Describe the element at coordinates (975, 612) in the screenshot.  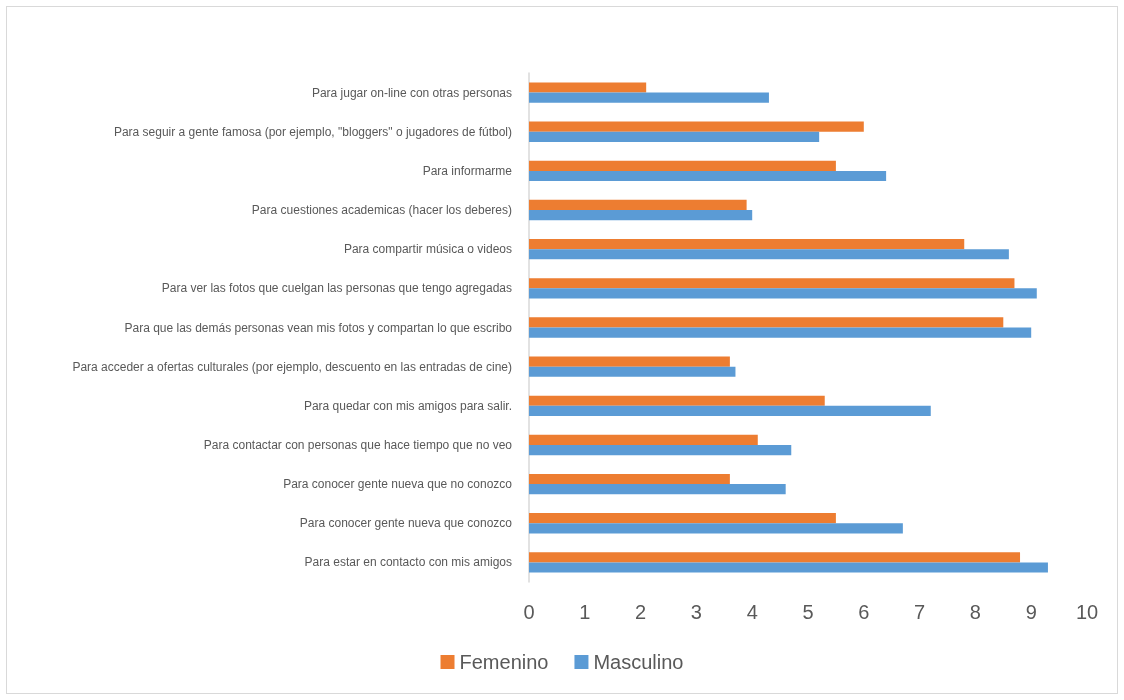
I see `x-tick-label: 8` at that location.